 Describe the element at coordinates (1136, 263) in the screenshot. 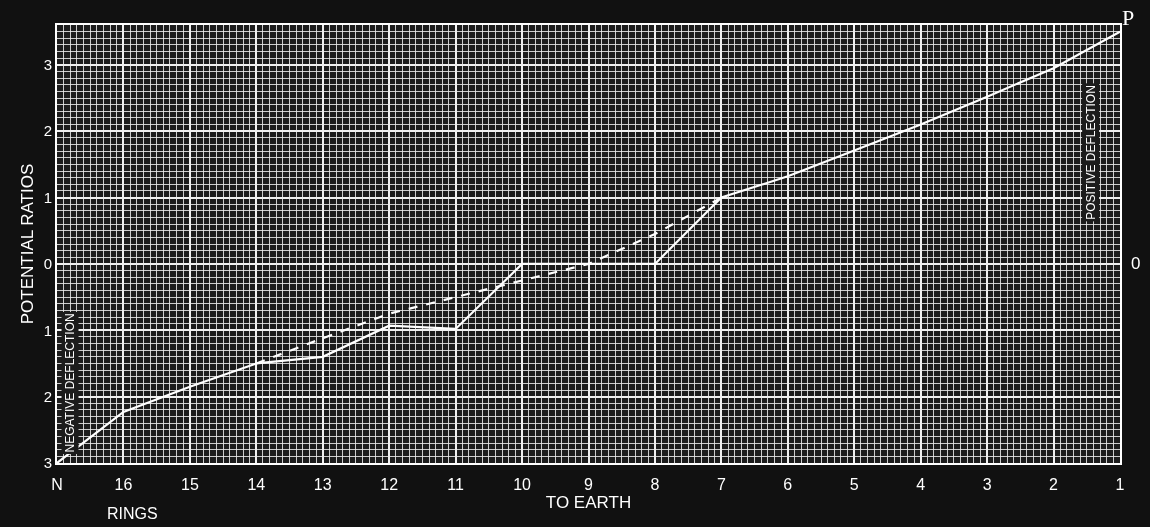

I see `text: 0` at that location.